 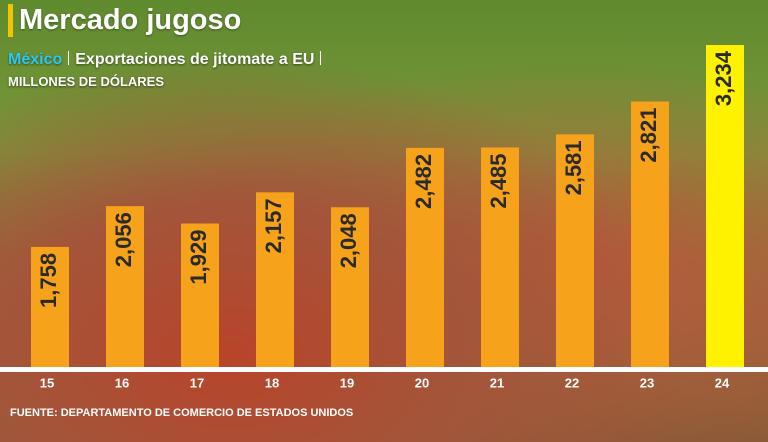 What do you see at coordinates (347, 382) in the screenshot?
I see `x-tick-label: 19` at bounding box center [347, 382].